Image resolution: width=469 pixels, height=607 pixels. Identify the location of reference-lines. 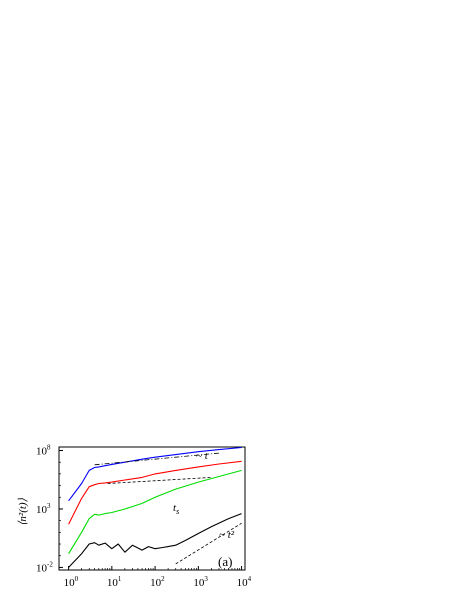
(168, 508).